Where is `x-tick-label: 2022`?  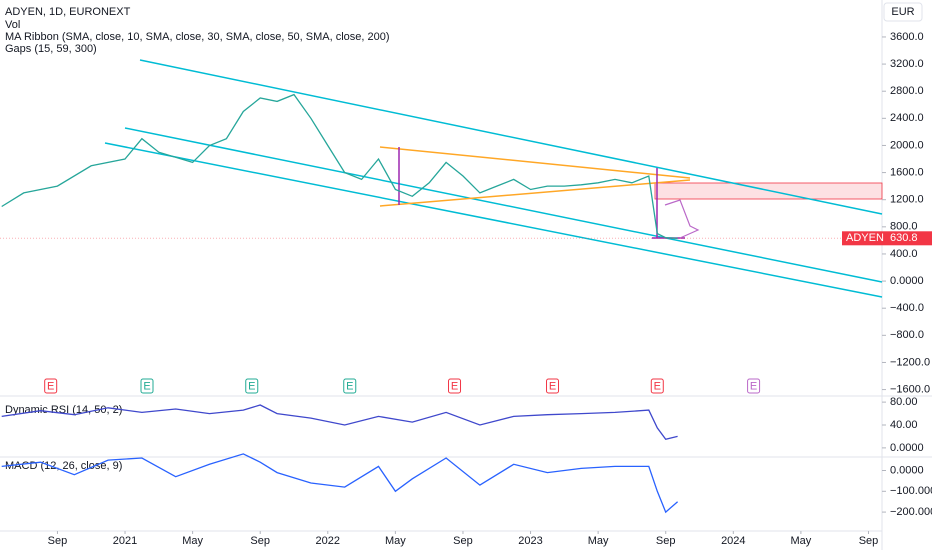
x-tick-label: 2022 is located at coordinates (328, 541).